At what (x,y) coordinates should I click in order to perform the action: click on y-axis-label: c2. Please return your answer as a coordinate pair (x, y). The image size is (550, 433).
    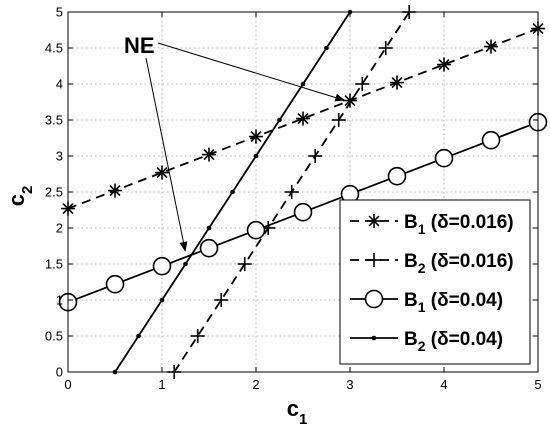
    Looking at the image, I should click on (20, 196).